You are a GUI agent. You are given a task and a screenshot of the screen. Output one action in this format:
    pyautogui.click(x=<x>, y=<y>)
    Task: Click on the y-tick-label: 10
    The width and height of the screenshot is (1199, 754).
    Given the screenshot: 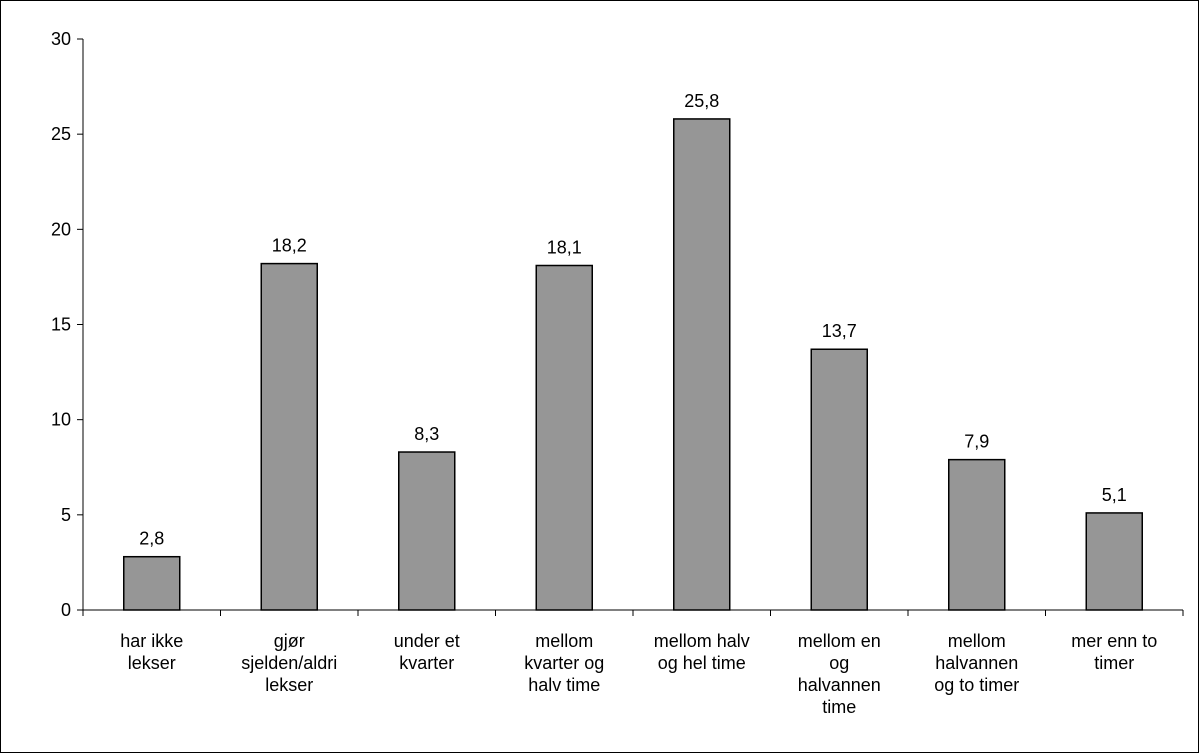 What is the action you would take?
    pyautogui.click(x=61, y=420)
    